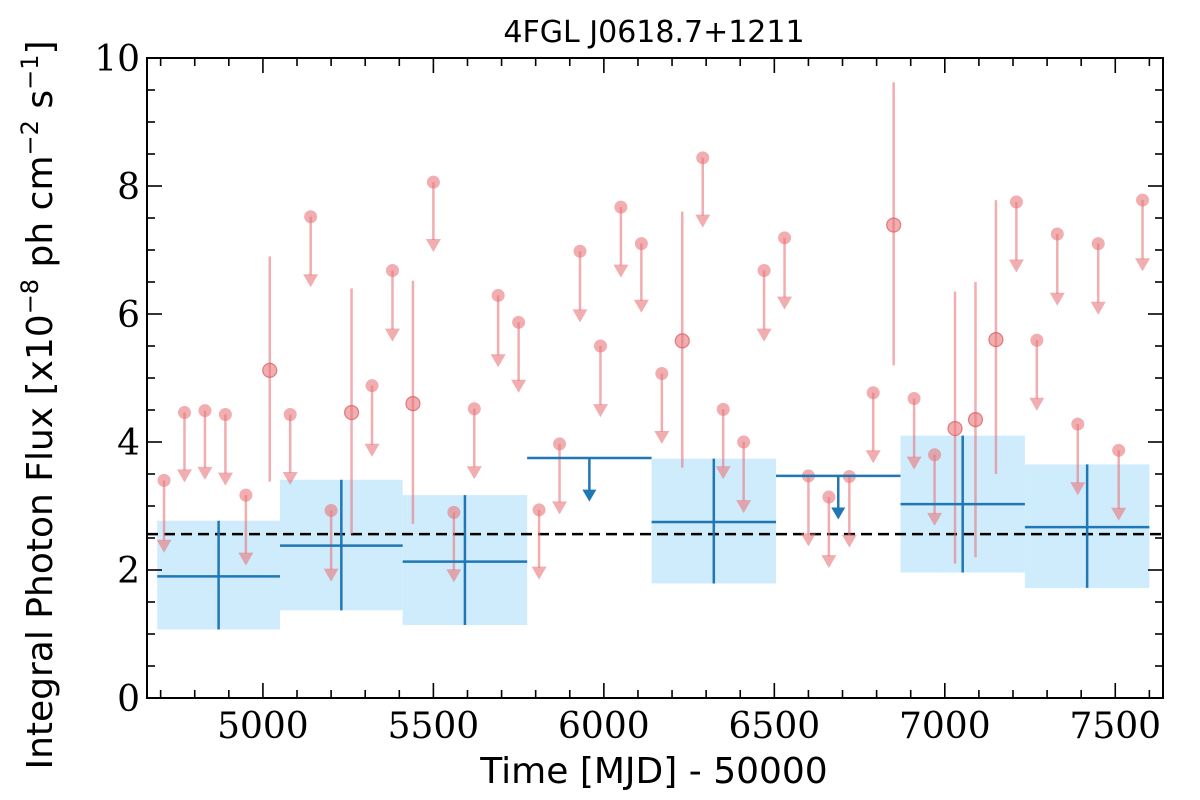 This screenshot has width=1200, height=800. I want to click on y-tick-label: 4, so click(128, 443).